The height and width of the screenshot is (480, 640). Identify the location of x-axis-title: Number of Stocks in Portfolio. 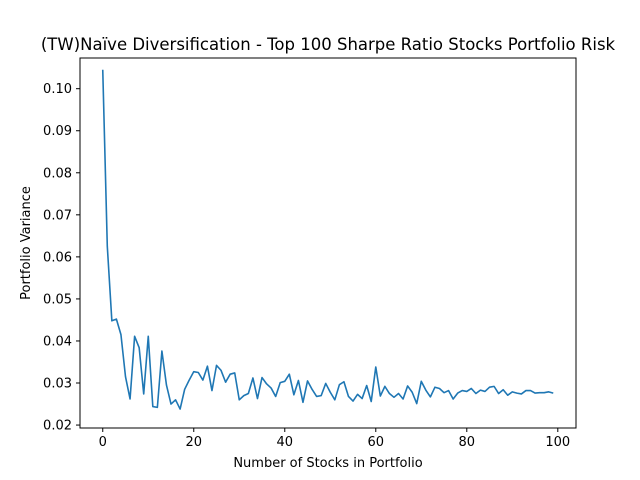
(327, 463).